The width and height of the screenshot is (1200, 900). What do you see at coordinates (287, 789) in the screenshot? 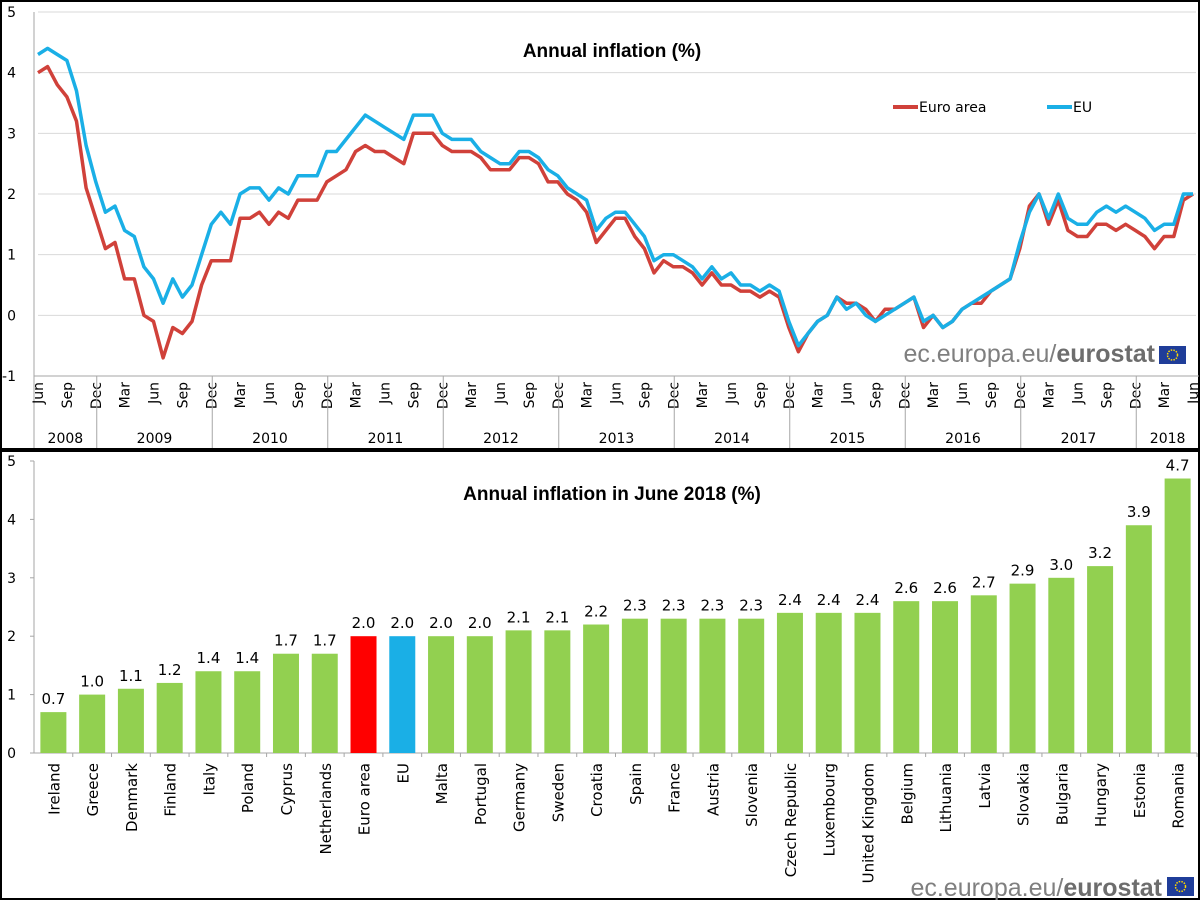
I see `category-label: Cyprus` at bounding box center [287, 789].